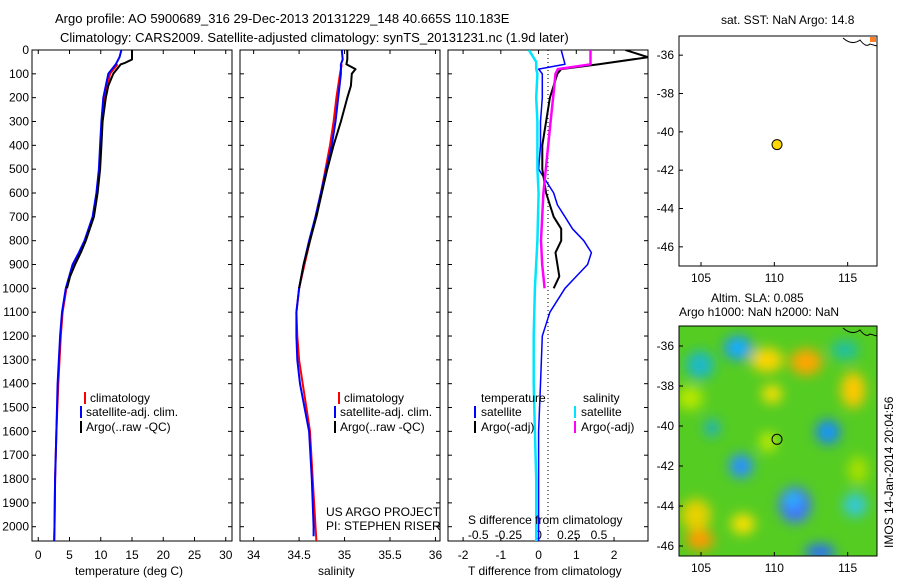 This screenshot has height=585, width=900. What do you see at coordinates (666, 346) in the screenshot?
I see `map-y-tick-label: -36` at bounding box center [666, 346].